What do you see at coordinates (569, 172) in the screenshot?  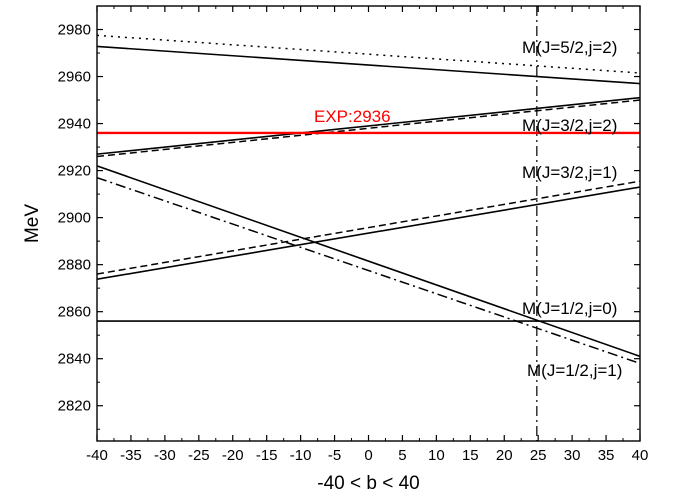 I see `series-label-5: M(J=3/2,j=1)` at bounding box center [569, 172].